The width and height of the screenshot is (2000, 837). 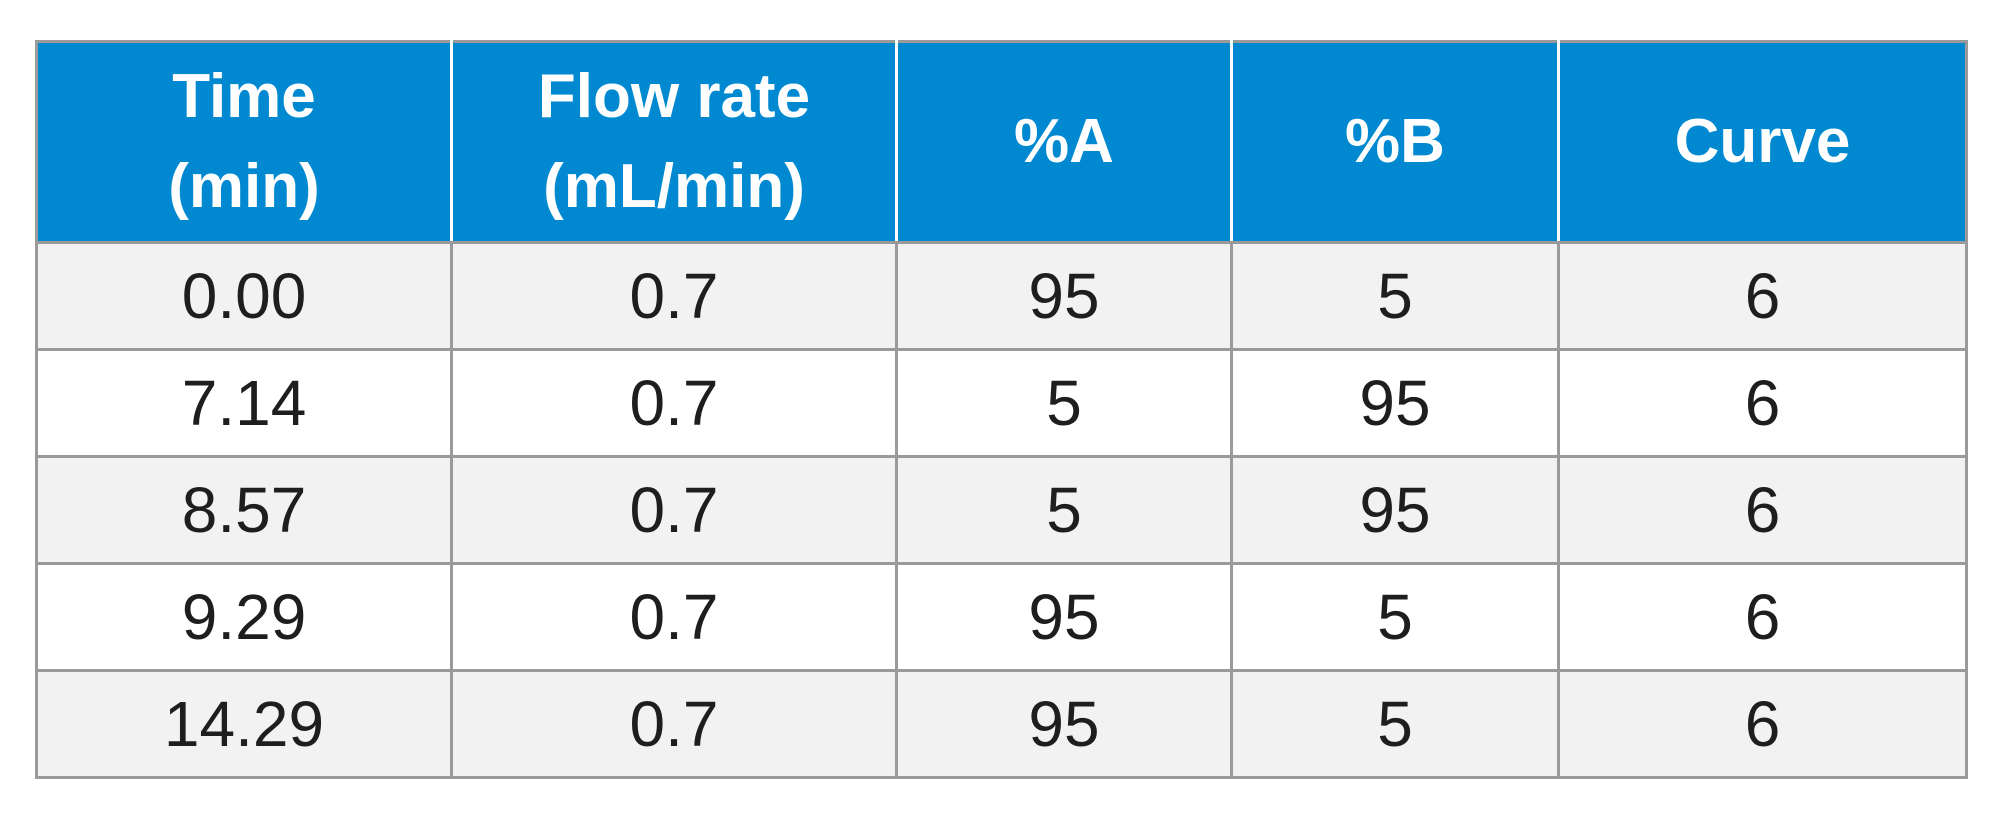 I want to click on cell-time: 14.29, so click(x=244, y=724).